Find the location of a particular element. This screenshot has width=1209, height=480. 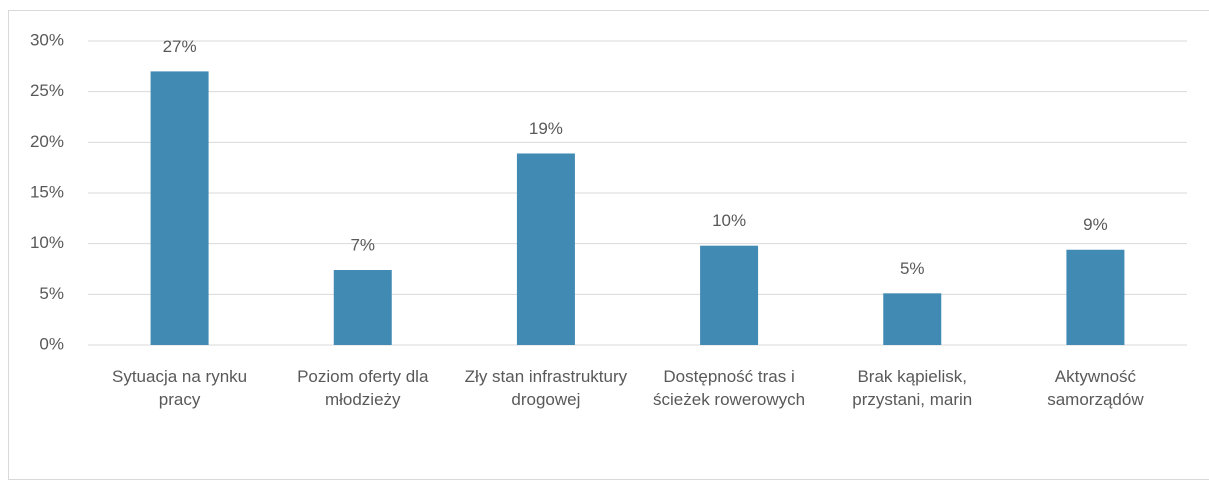

y-tick-label: 25% is located at coordinates (47, 90).